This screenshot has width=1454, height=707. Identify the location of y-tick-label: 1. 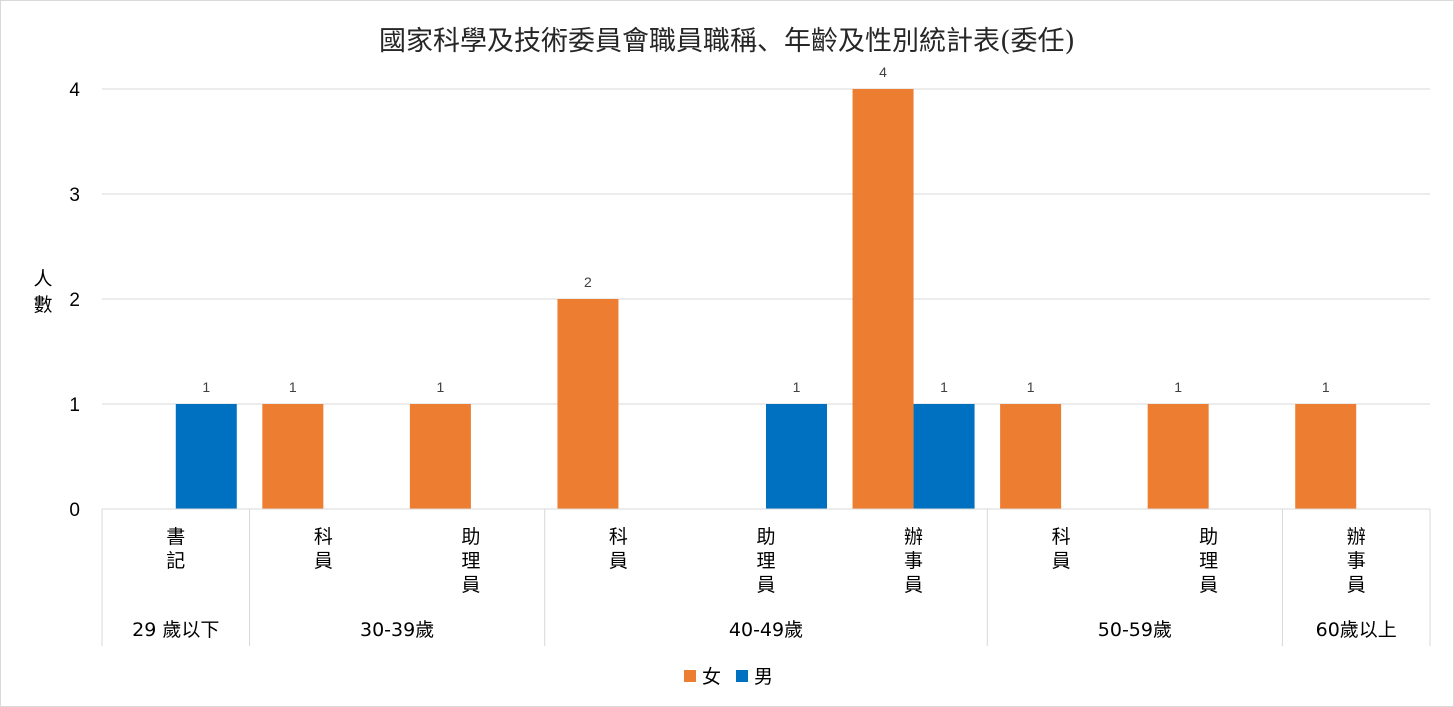
(74, 405).